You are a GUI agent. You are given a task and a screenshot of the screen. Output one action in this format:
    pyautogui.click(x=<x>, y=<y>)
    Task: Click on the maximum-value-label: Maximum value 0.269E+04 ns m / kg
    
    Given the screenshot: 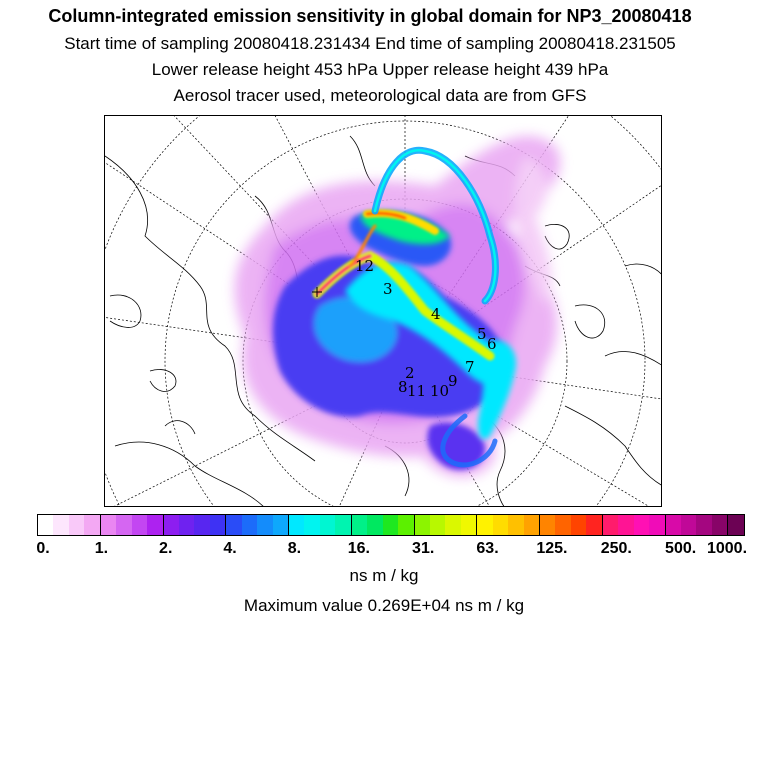 What is the action you would take?
    pyautogui.click(x=384, y=605)
    